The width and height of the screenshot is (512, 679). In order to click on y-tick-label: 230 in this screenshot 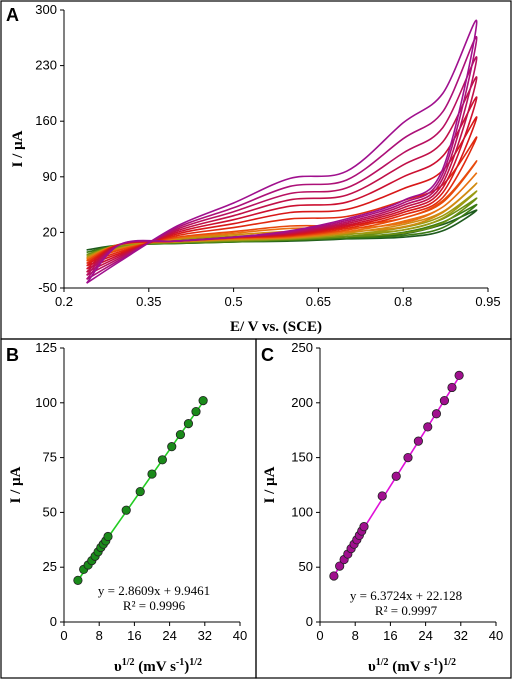, I will do `click(46, 65)`.